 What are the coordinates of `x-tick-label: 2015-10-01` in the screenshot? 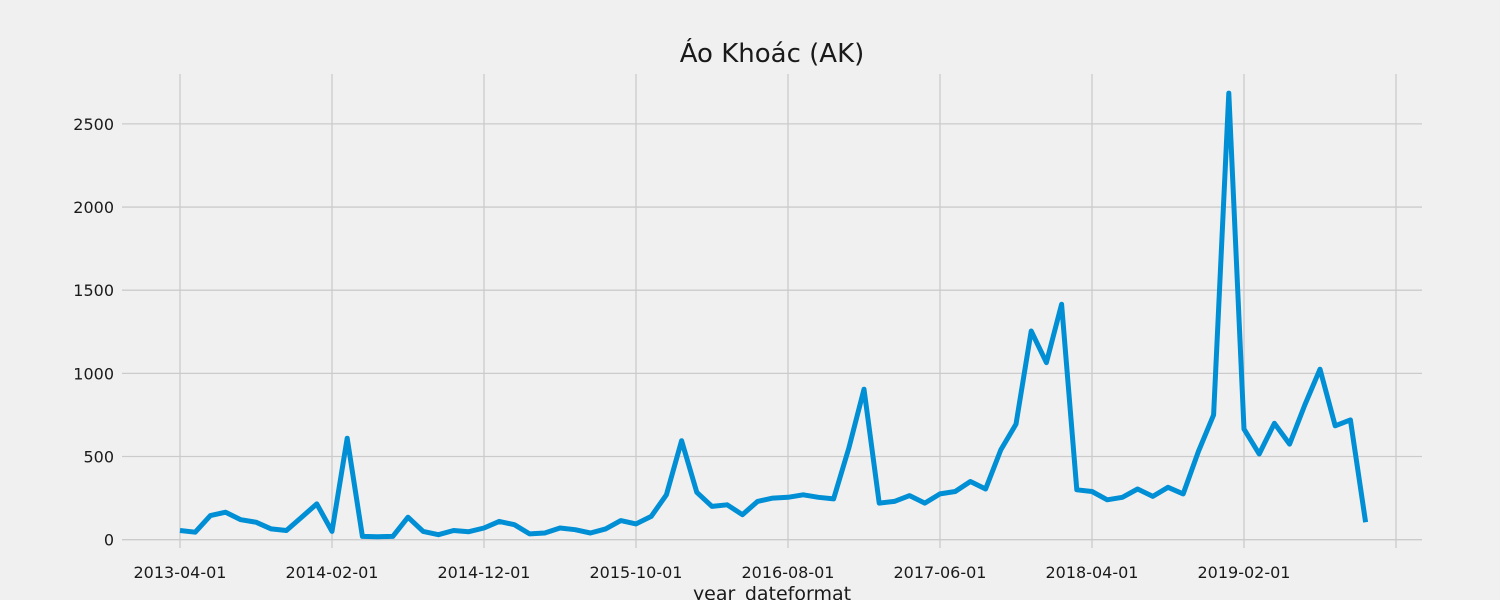 It's located at (636, 572).